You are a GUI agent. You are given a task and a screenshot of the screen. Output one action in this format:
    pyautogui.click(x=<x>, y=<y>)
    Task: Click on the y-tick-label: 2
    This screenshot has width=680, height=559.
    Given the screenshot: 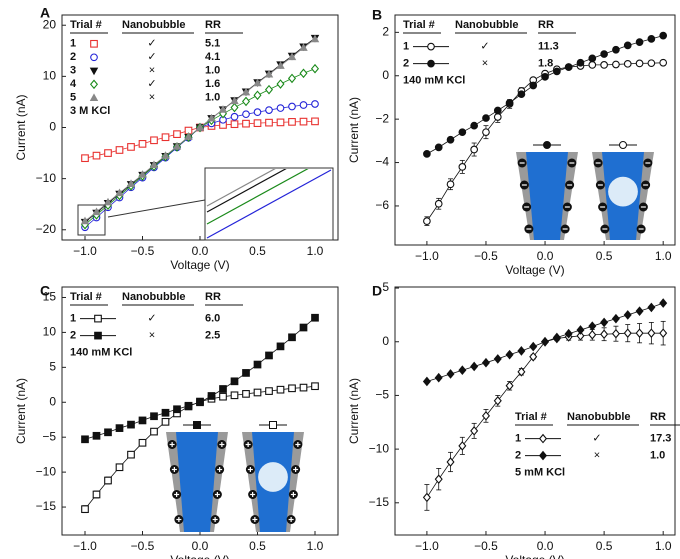 What is the action you would take?
    pyautogui.click(x=385, y=32)
    